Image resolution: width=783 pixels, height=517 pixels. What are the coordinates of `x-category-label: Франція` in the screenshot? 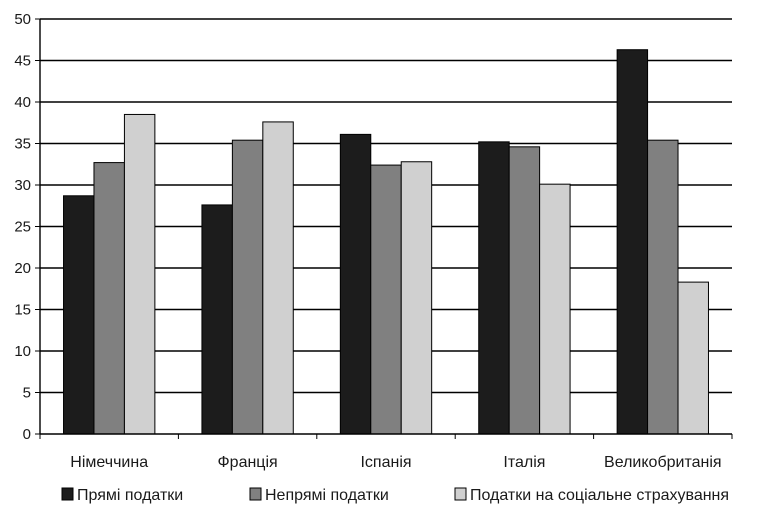 It's located at (248, 462).